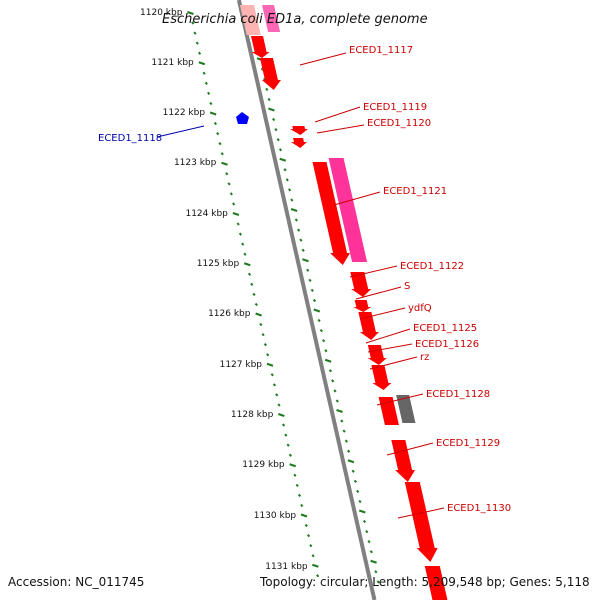 The image size is (600, 600). I want to click on accession-text: Accession: NC_011745, so click(76, 582).